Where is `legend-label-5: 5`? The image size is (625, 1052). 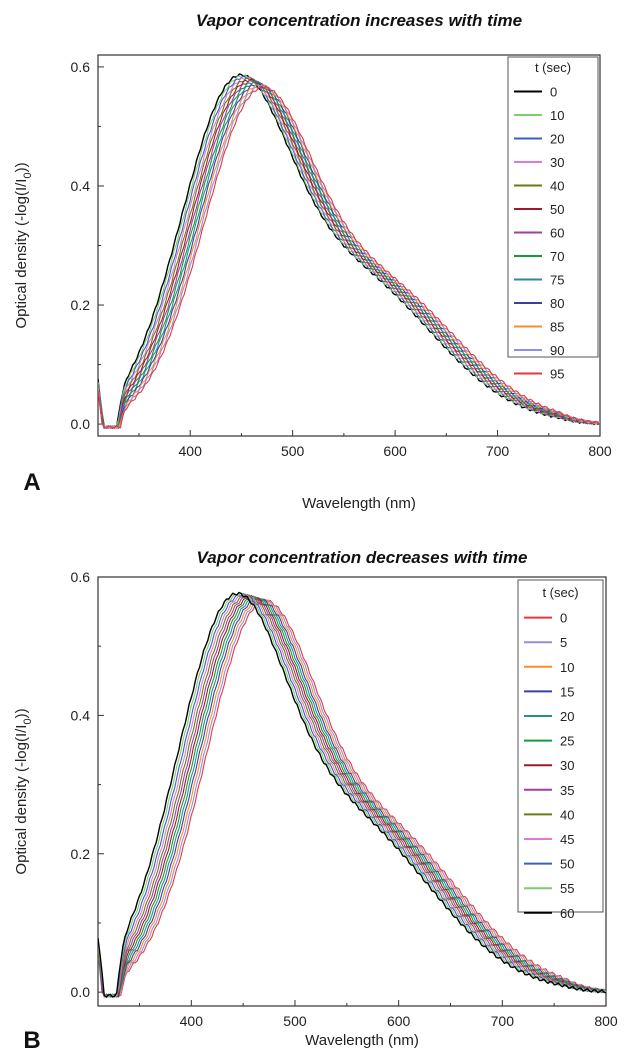 legend-label-5: 5 is located at coordinates (563, 642).